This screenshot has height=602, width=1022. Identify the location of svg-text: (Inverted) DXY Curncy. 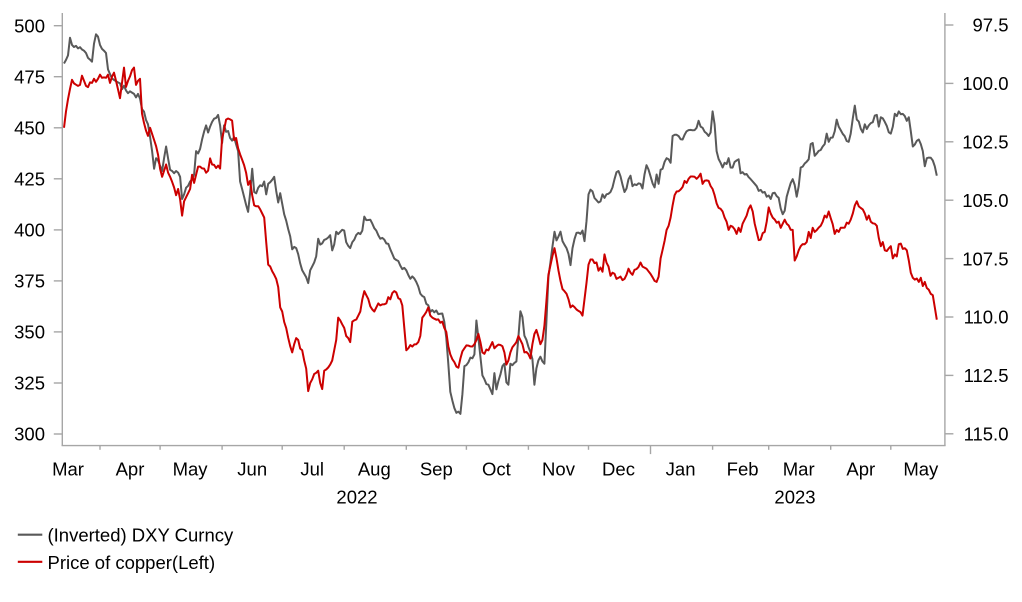
(141, 535).